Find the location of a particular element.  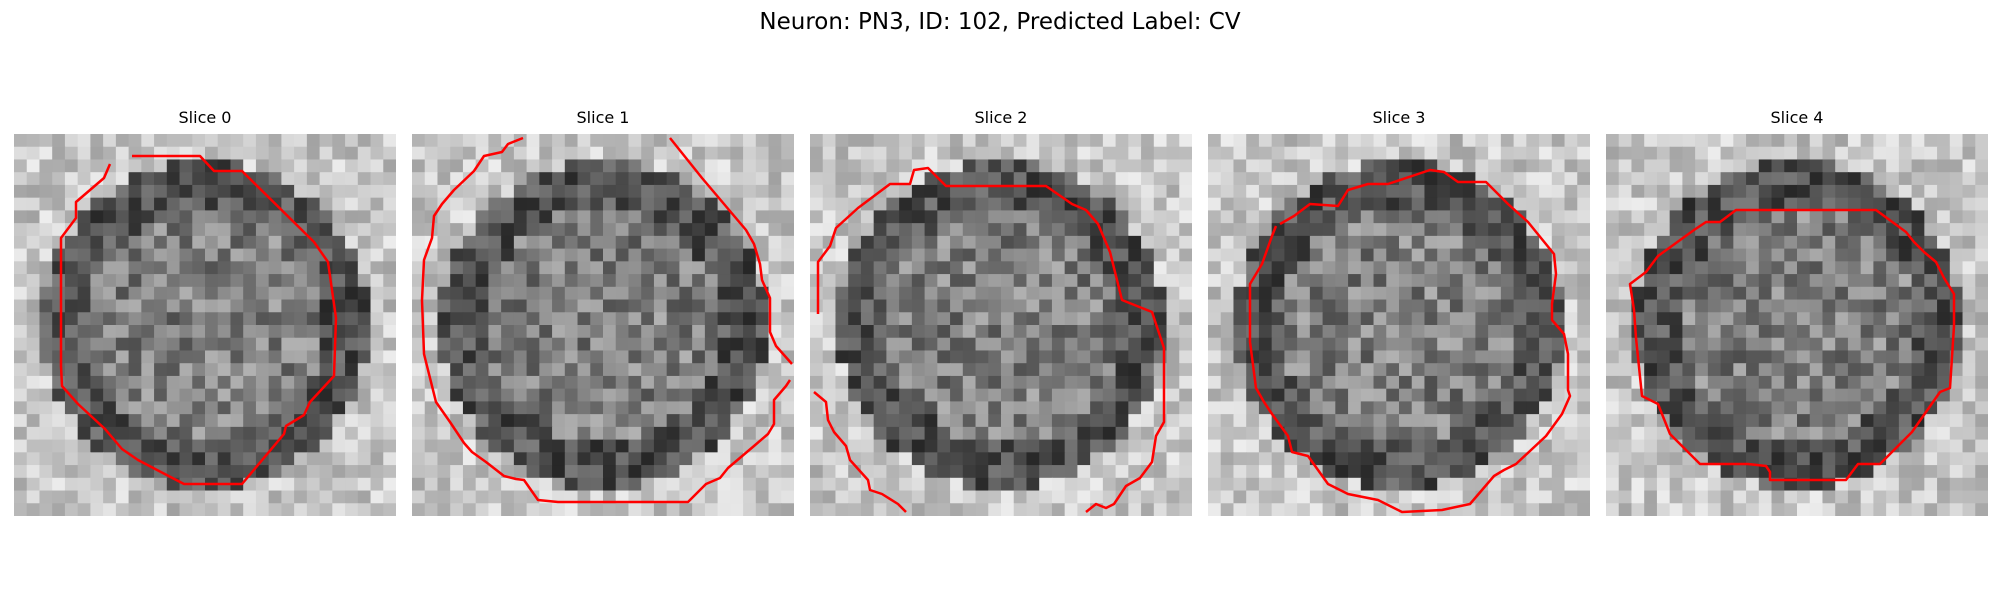

slice-title: Slice 2 is located at coordinates (1001, 117).